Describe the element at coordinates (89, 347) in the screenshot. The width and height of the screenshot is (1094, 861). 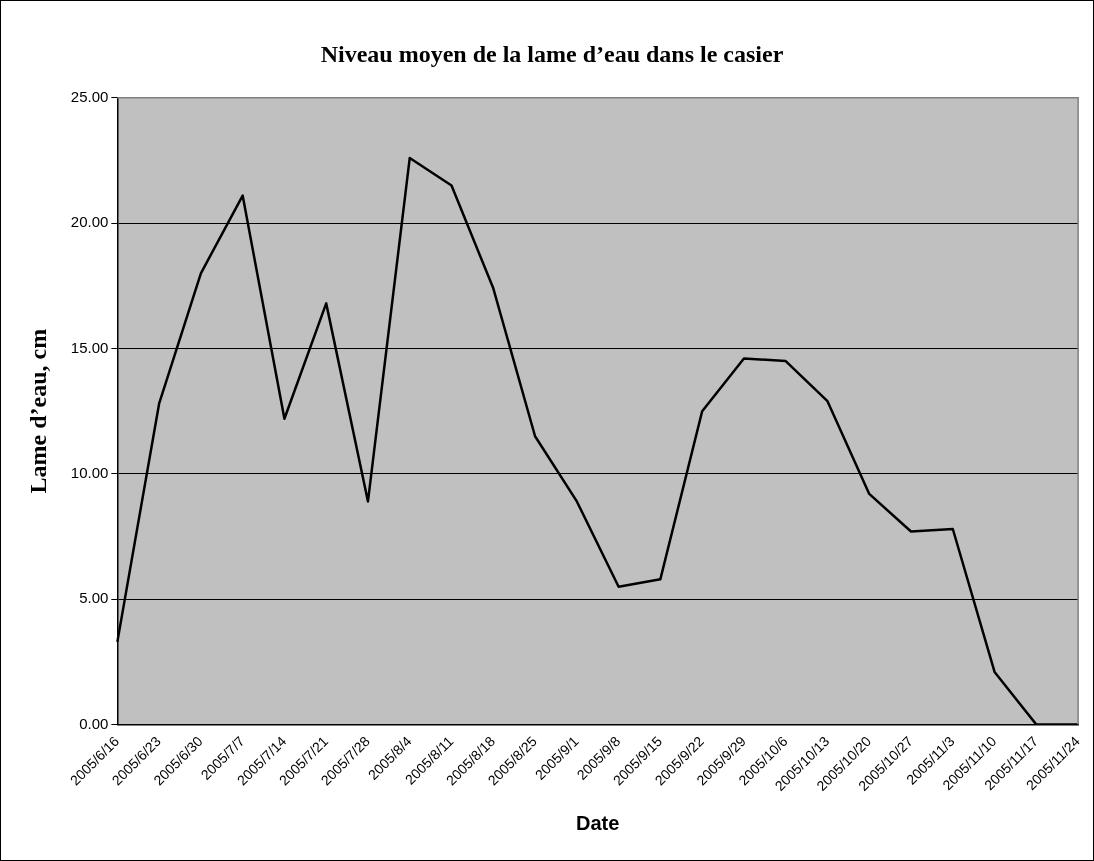
I see `y-tick-label: 15.00` at that location.